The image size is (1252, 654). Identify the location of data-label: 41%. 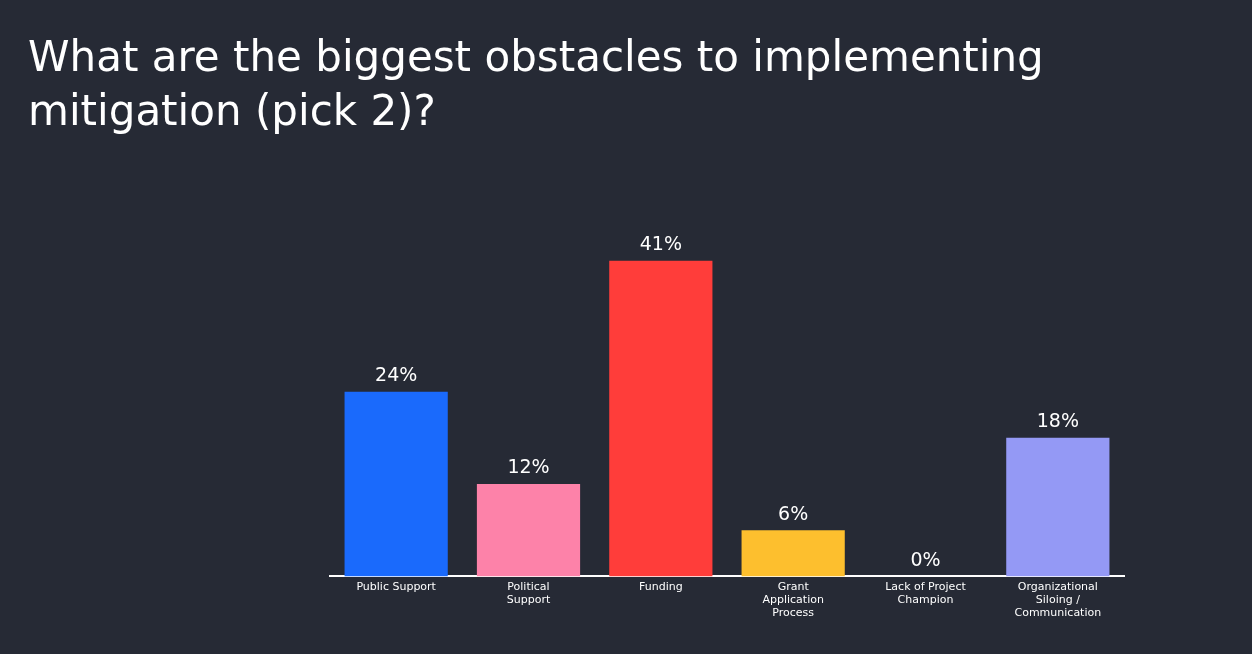
(660, 243).